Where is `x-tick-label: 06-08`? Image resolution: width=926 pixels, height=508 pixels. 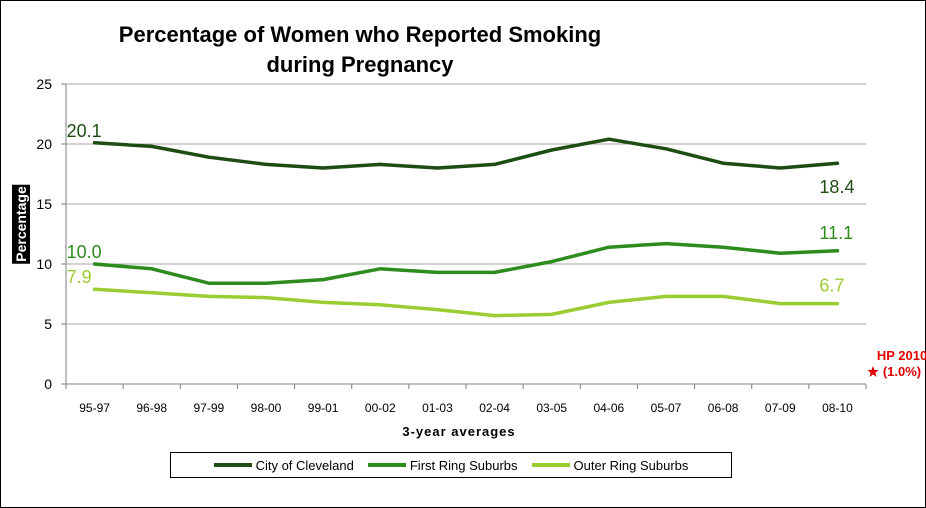 x-tick-label: 06-08 is located at coordinates (723, 408).